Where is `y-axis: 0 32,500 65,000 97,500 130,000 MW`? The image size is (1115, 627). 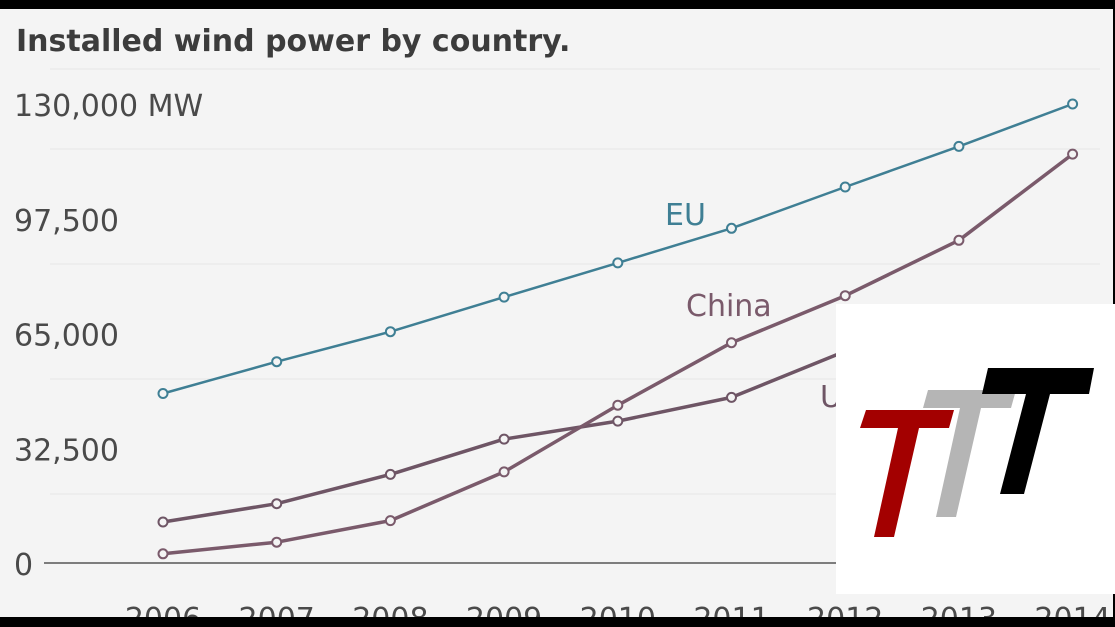
y-axis: 0 32,500 65,000 97,500 130,000 MW is located at coordinates (108, 336).